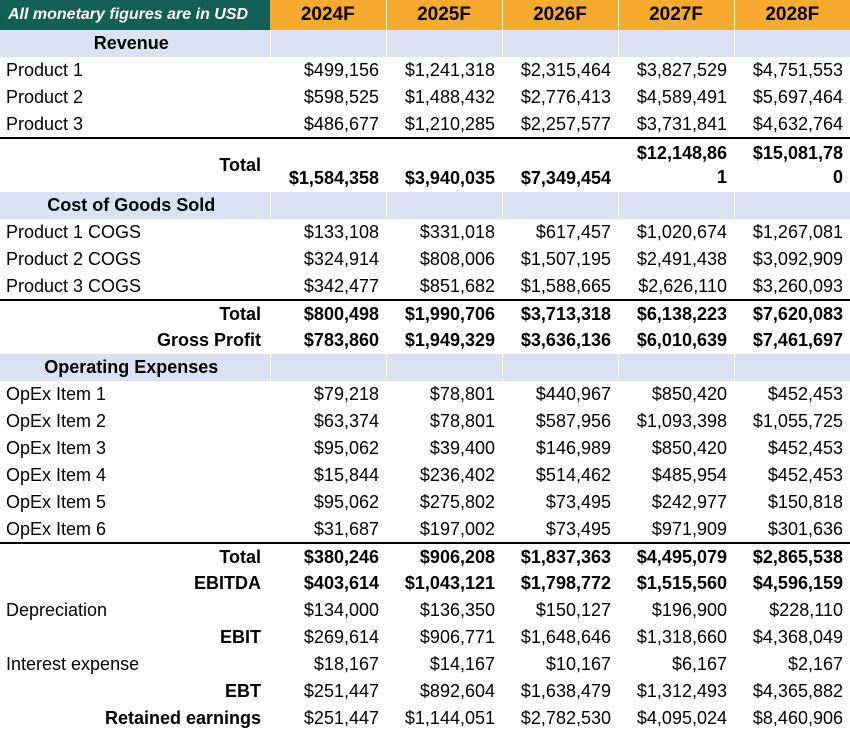 Image resolution: width=850 pixels, height=737 pixels. Describe the element at coordinates (565, 556) in the screenshot. I see `cell-value: $1,837,363` at that location.